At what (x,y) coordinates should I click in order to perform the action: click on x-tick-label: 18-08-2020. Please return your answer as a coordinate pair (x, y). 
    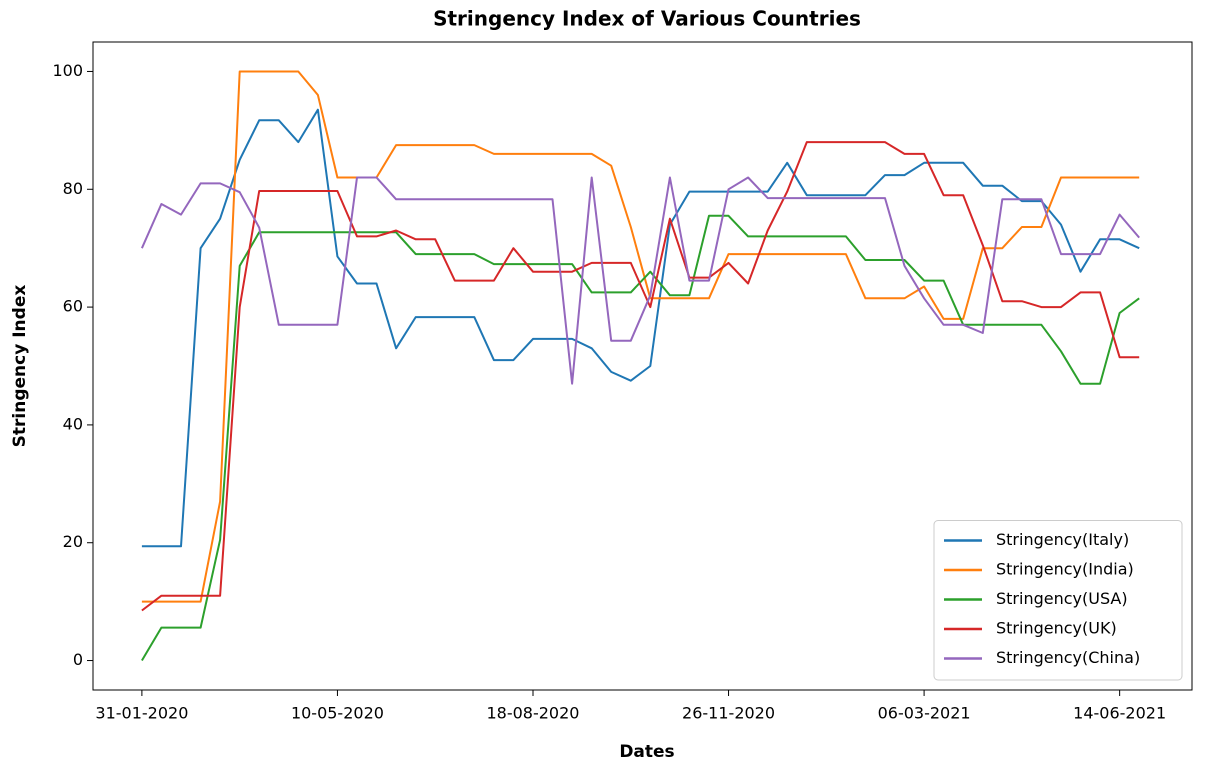
    Looking at the image, I should click on (532, 713).